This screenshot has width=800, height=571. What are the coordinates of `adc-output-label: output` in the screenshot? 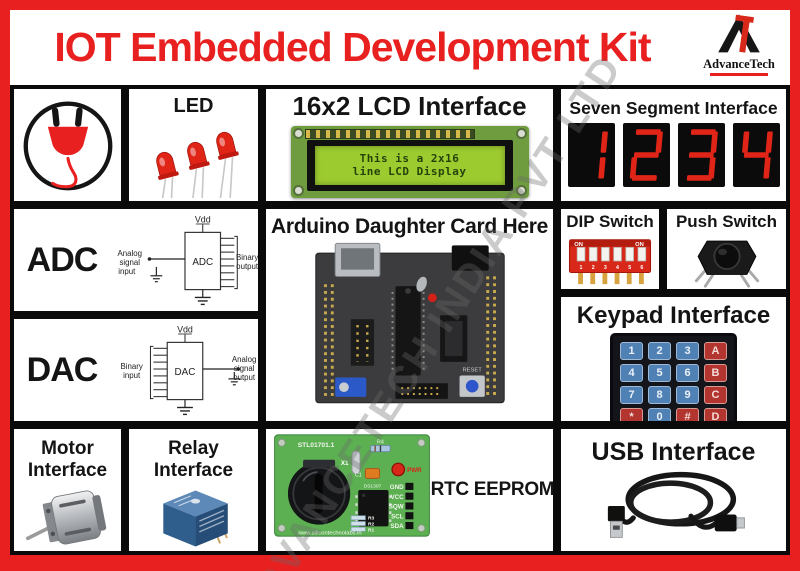 It's located at (247, 266).